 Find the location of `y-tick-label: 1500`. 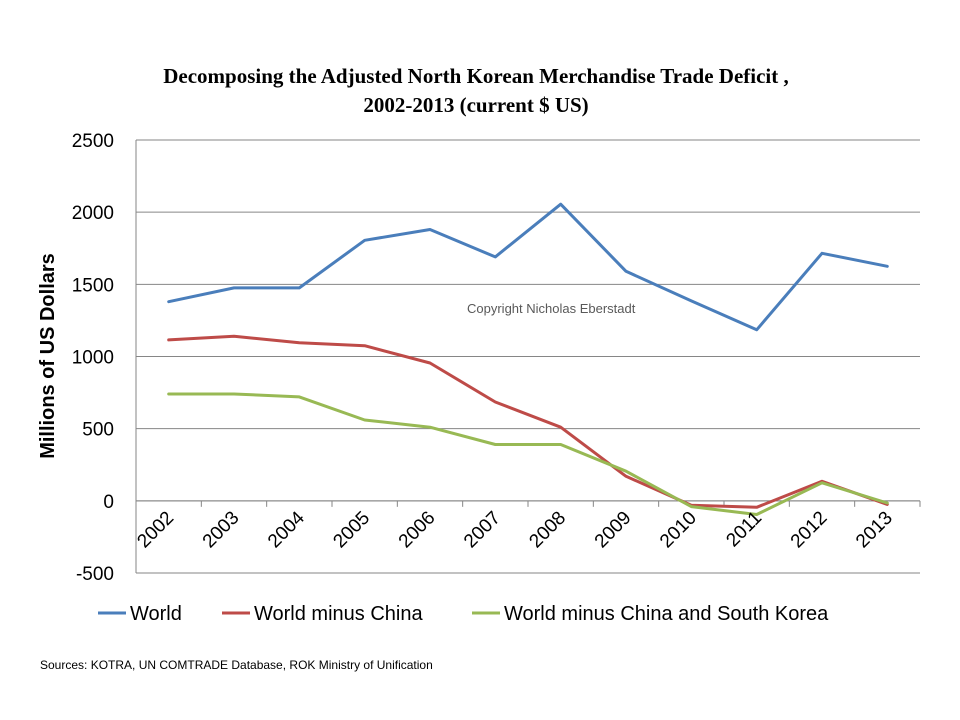

y-tick-label: 1500 is located at coordinates (93, 285).